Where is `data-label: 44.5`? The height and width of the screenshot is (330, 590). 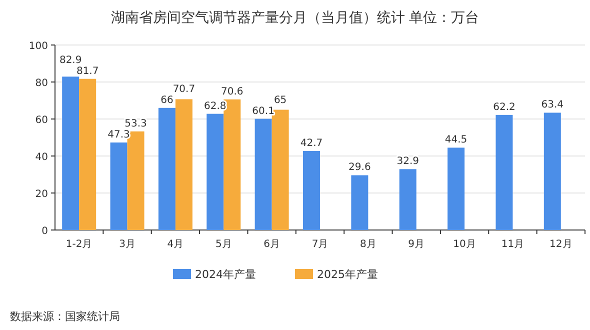
data-label: 44.5 is located at coordinates (456, 140).